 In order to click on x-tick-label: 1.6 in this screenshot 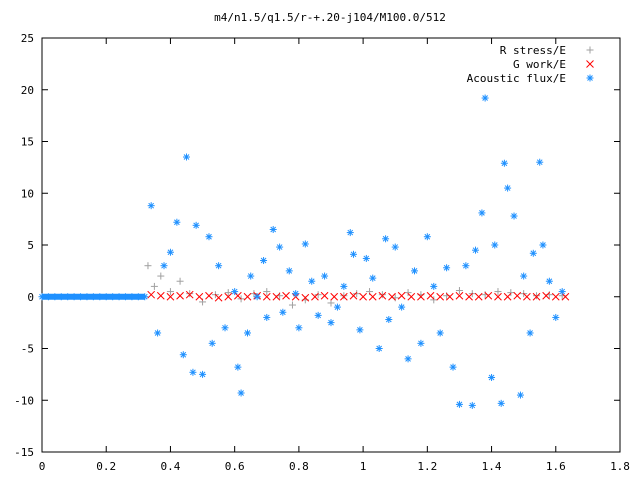, I will do `click(556, 466)`.